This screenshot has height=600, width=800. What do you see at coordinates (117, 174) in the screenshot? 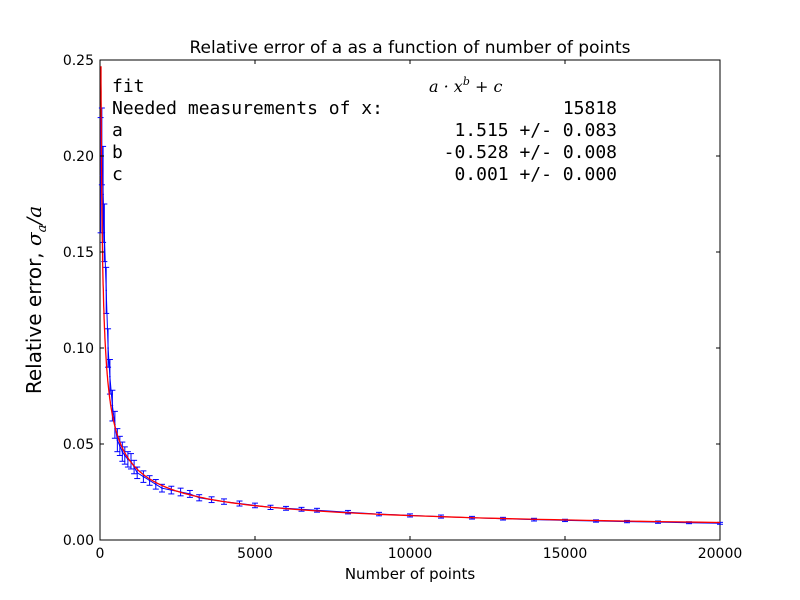
I see `annotation-c-label: c` at bounding box center [117, 174].